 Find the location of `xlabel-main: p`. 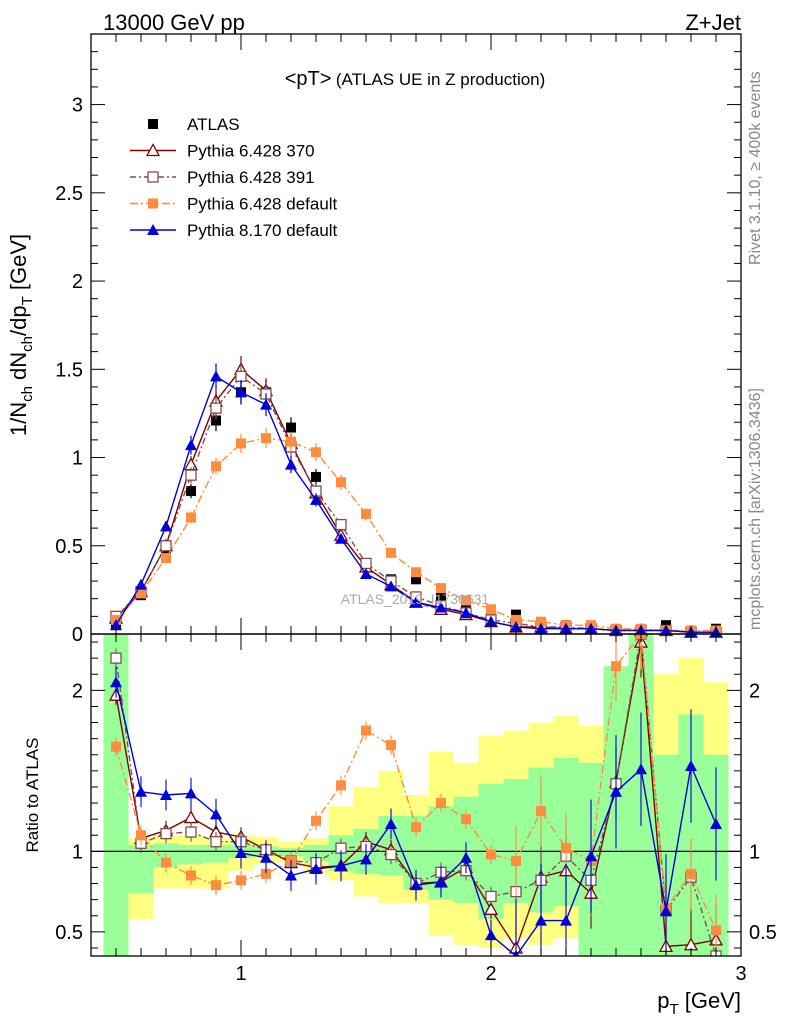

xlabel-main: p is located at coordinates (663, 1000).